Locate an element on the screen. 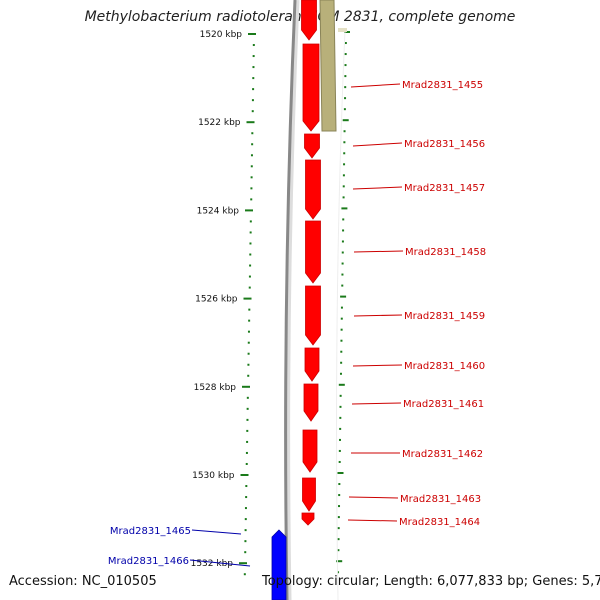 Image resolution: width=600 pixels, height=600 pixels. reverse-gene-label: Mrad2831_1465 is located at coordinates (150, 531).